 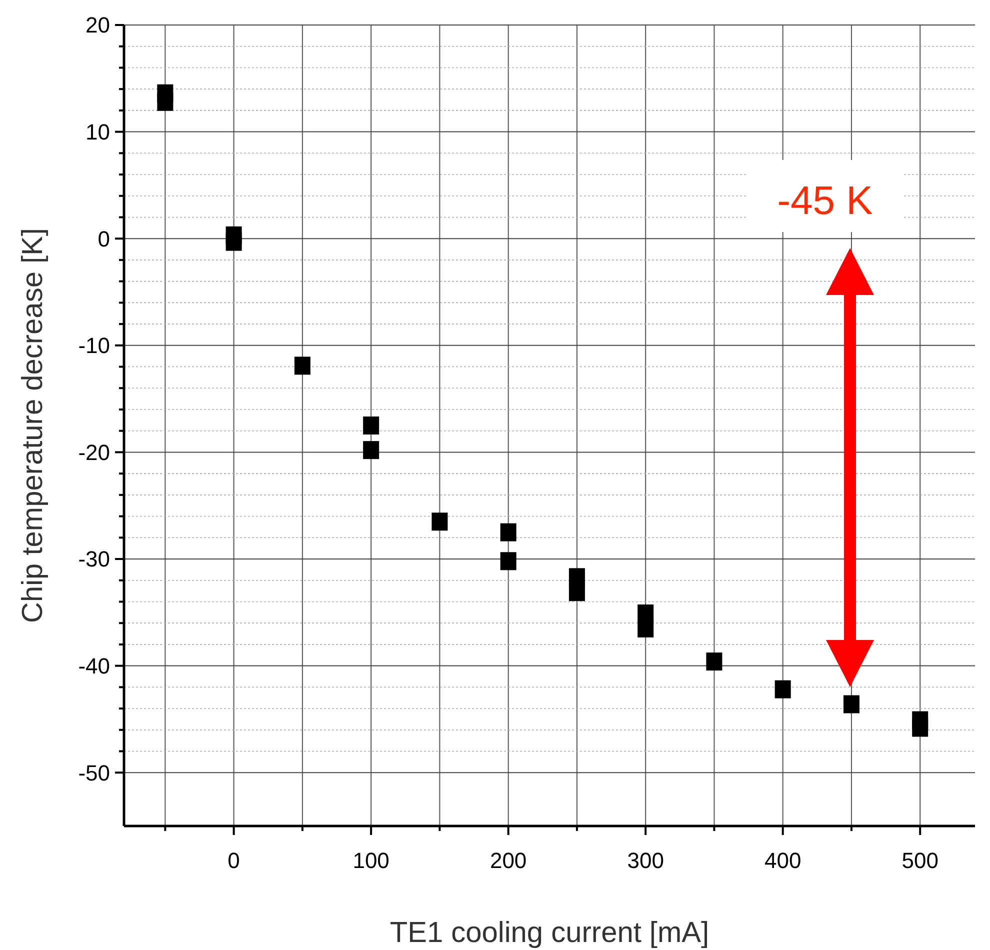 I want to click on x-tick-label: 0, so click(x=234, y=860).